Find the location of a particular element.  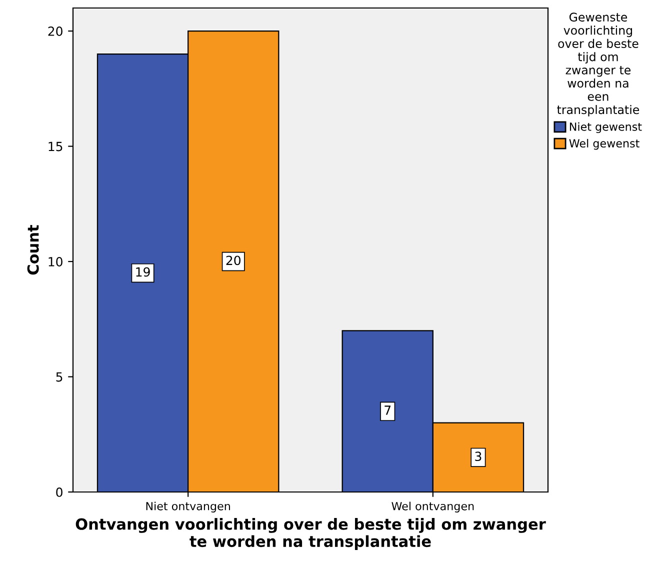

y-tick-label: 15 is located at coordinates (55, 147).